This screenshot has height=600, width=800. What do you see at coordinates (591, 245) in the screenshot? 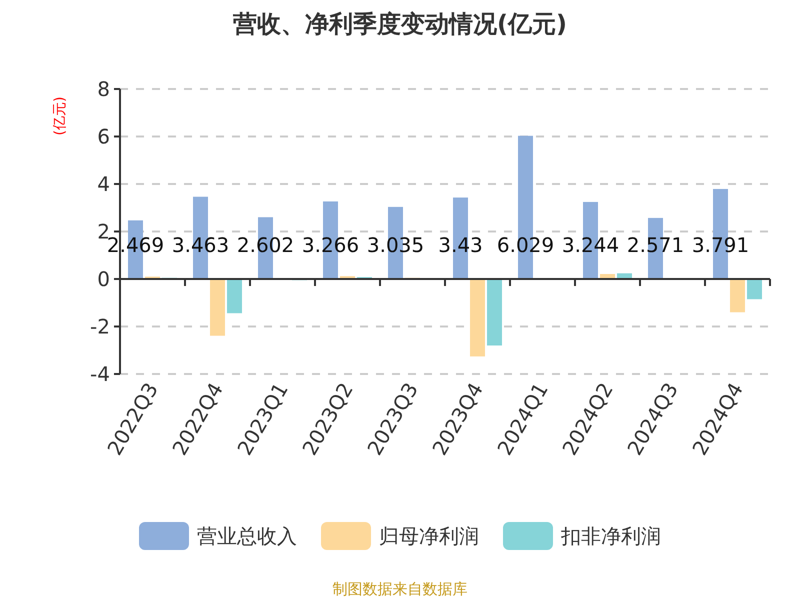
I see `data-label: 3.244` at bounding box center [591, 245].